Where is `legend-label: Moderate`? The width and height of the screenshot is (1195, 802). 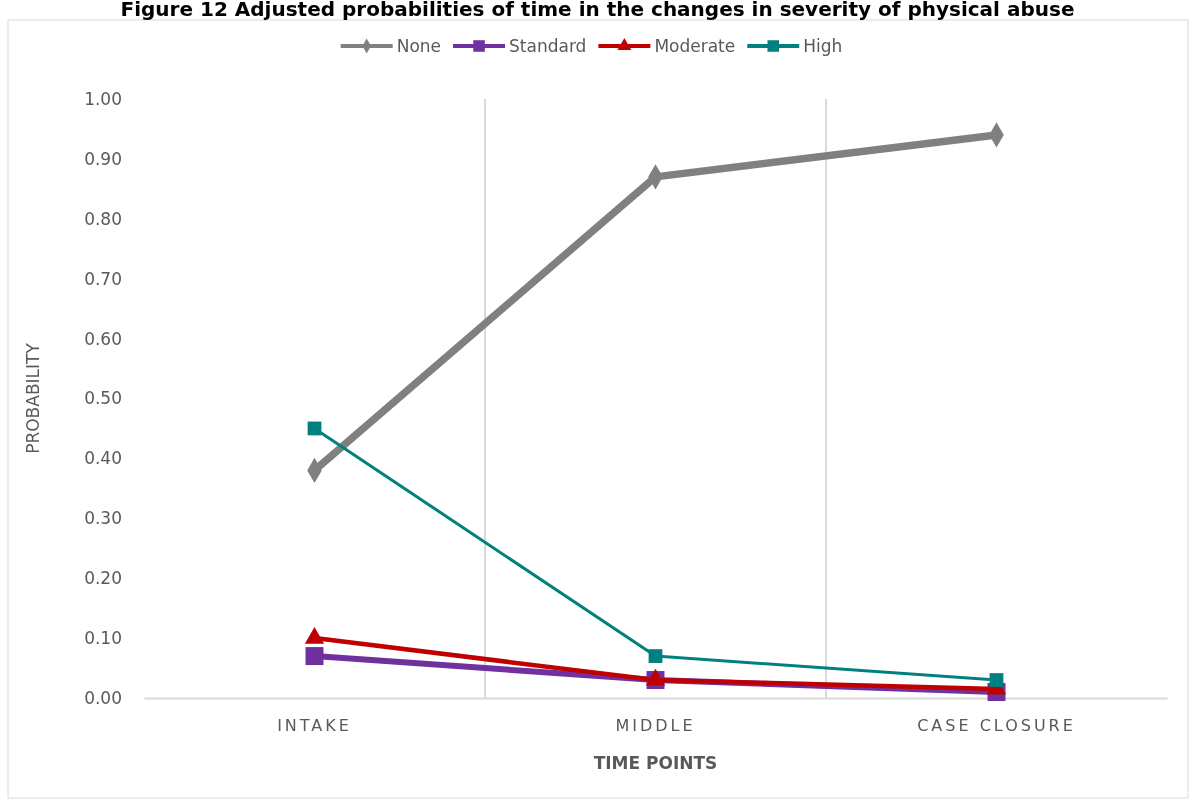 legend-label: Moderate is located at coordinates (695, 46).